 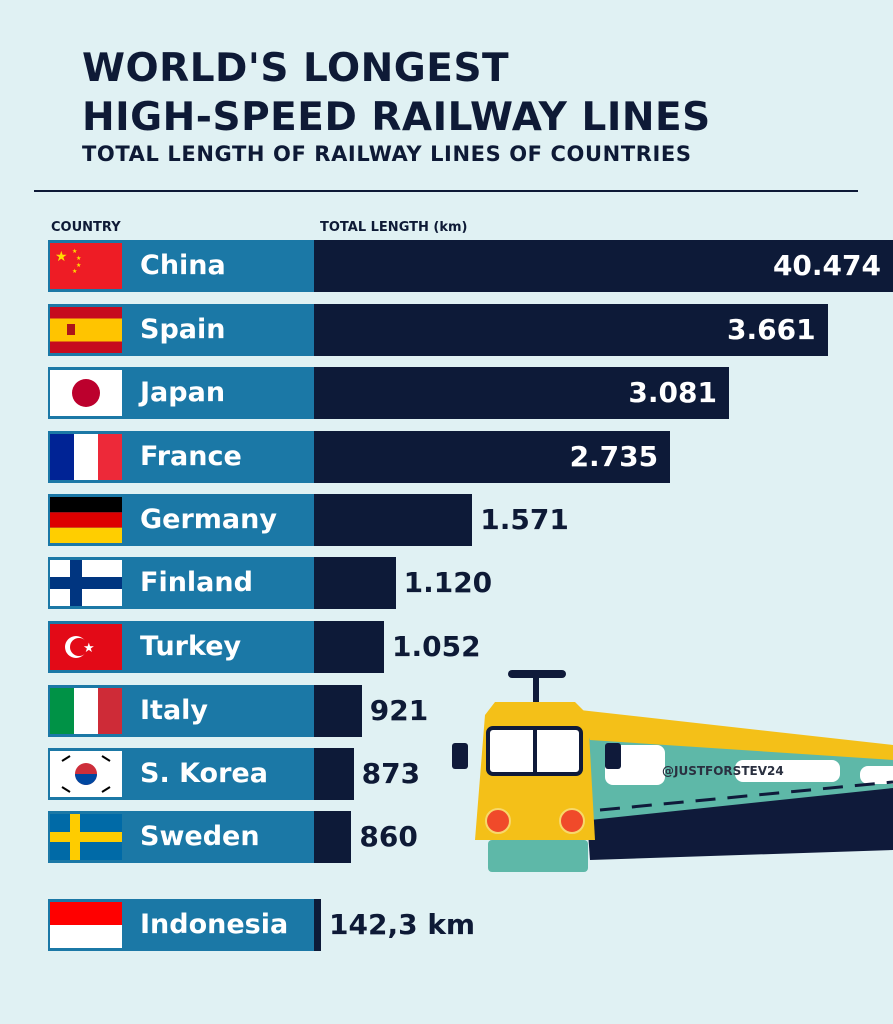 What do you see at coordinates (191, 456) in the screenshot?
I see `country-name: France` at bounding box center [191, 456].